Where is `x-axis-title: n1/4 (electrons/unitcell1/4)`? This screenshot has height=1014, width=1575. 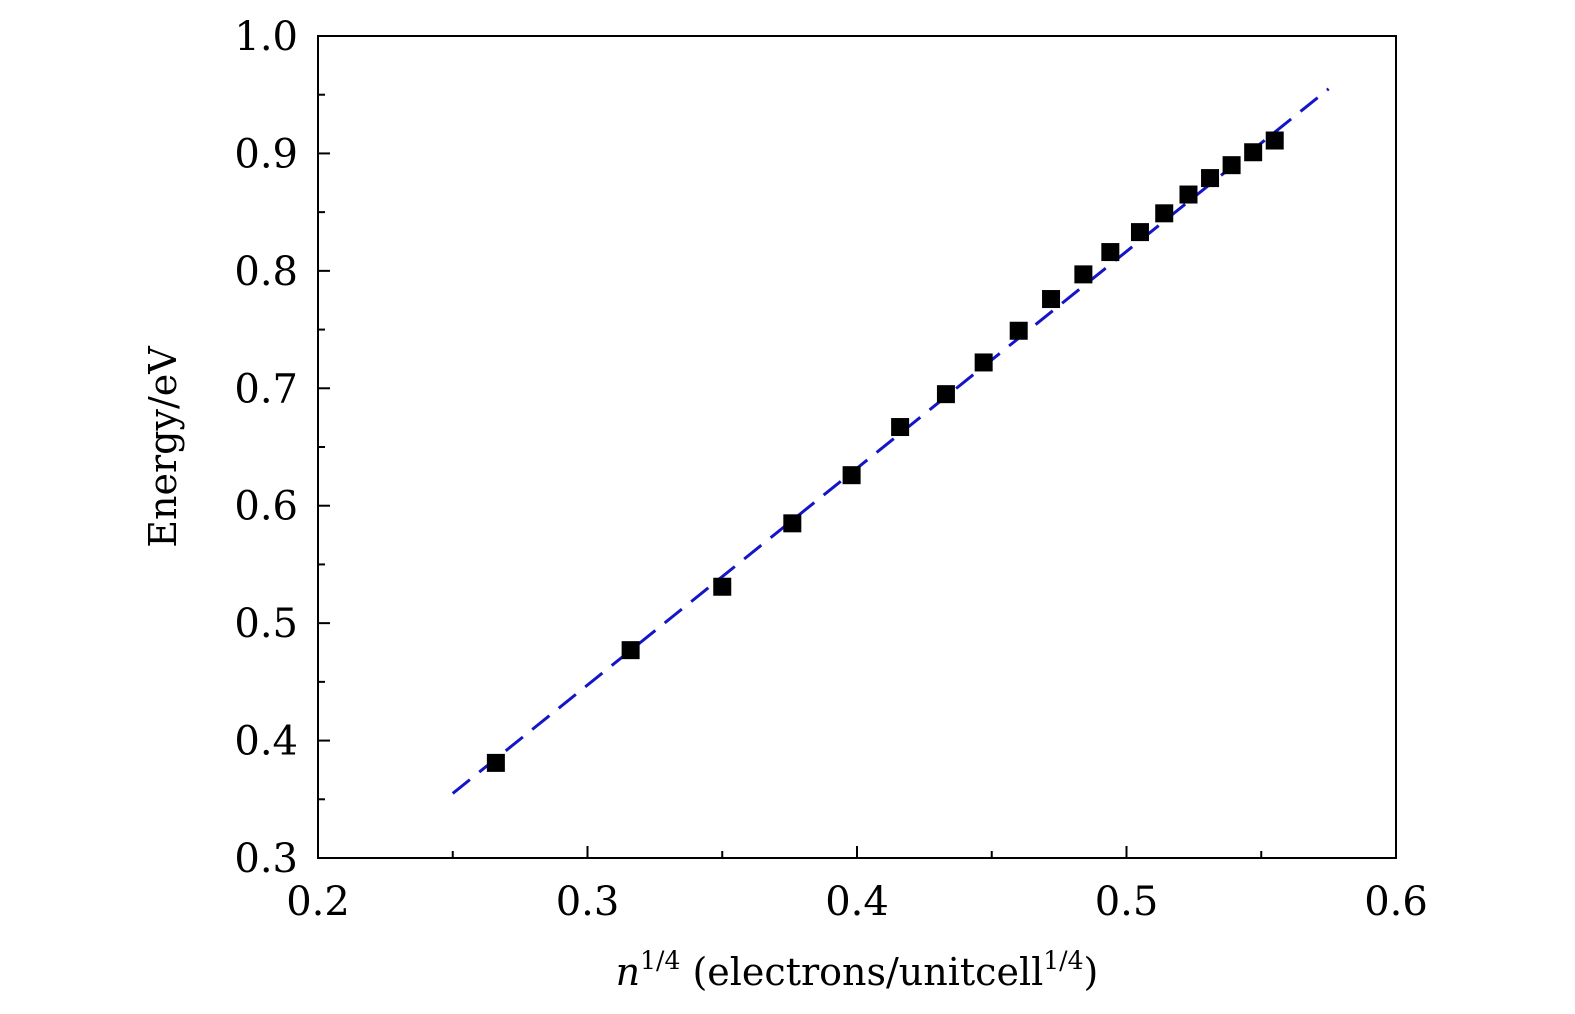 x-axis-title: n1/4 (electrons/unitcell1/4) is located at coordinates (857, 970).